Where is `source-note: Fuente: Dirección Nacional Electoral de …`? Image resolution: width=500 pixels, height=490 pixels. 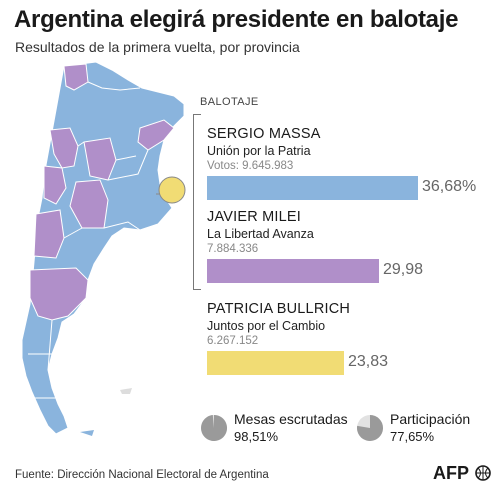 source-note: Fuente: Dirección Nacional Electoral de … is located at coordinates (142, 475).